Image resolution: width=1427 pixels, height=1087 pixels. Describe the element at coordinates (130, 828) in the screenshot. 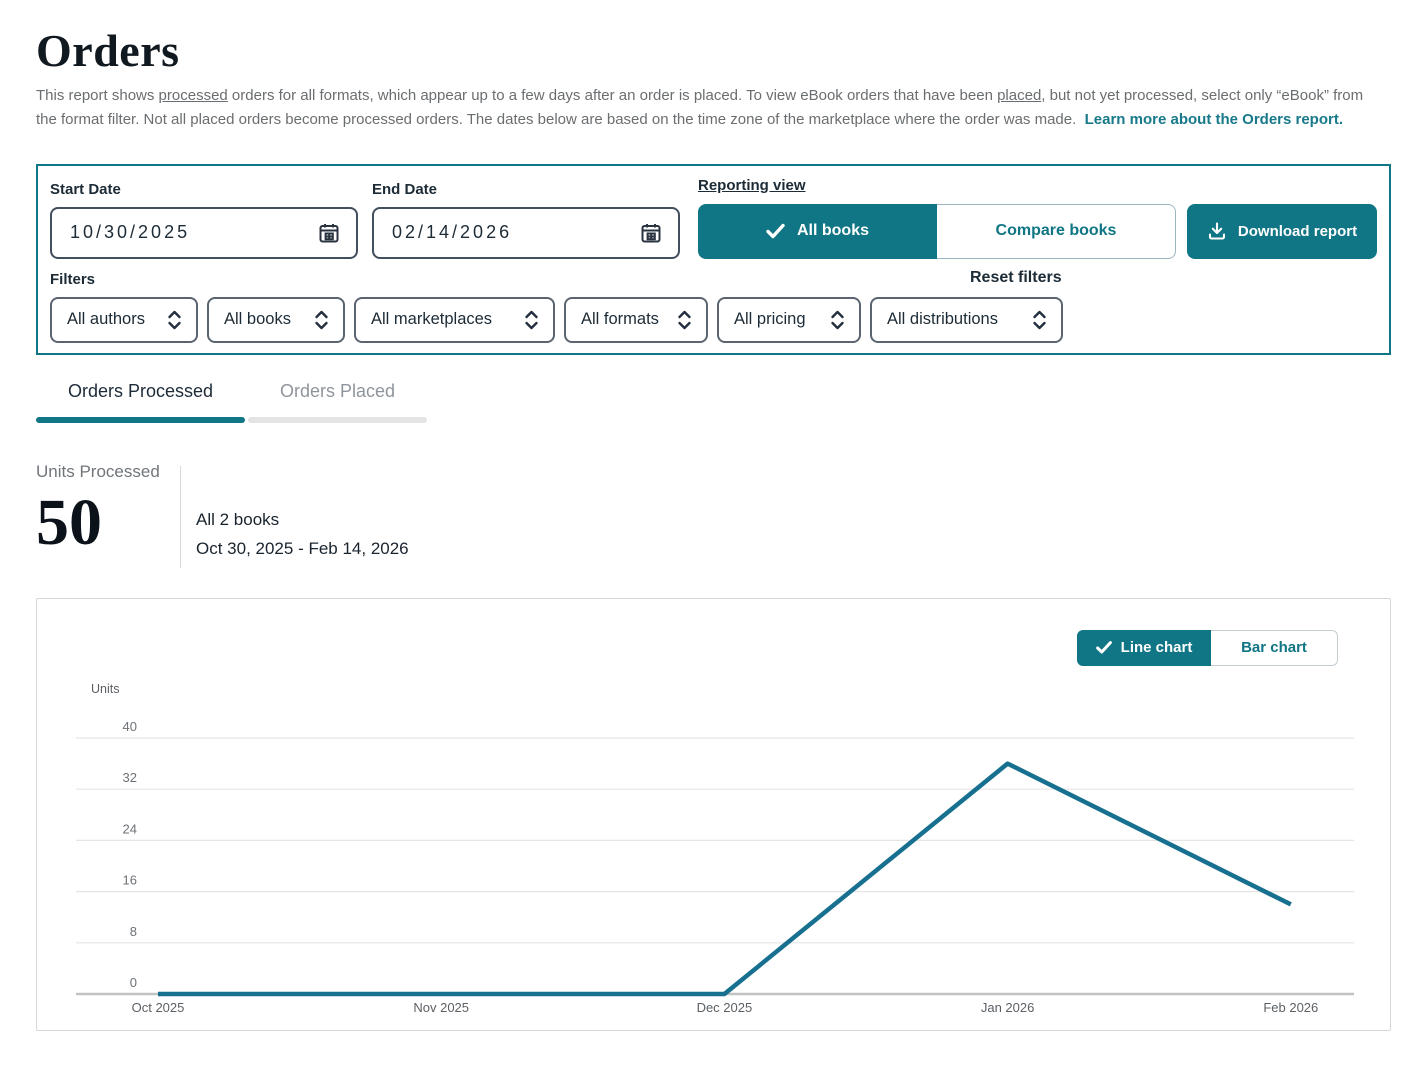

I see `svg-text: 24` at that location.